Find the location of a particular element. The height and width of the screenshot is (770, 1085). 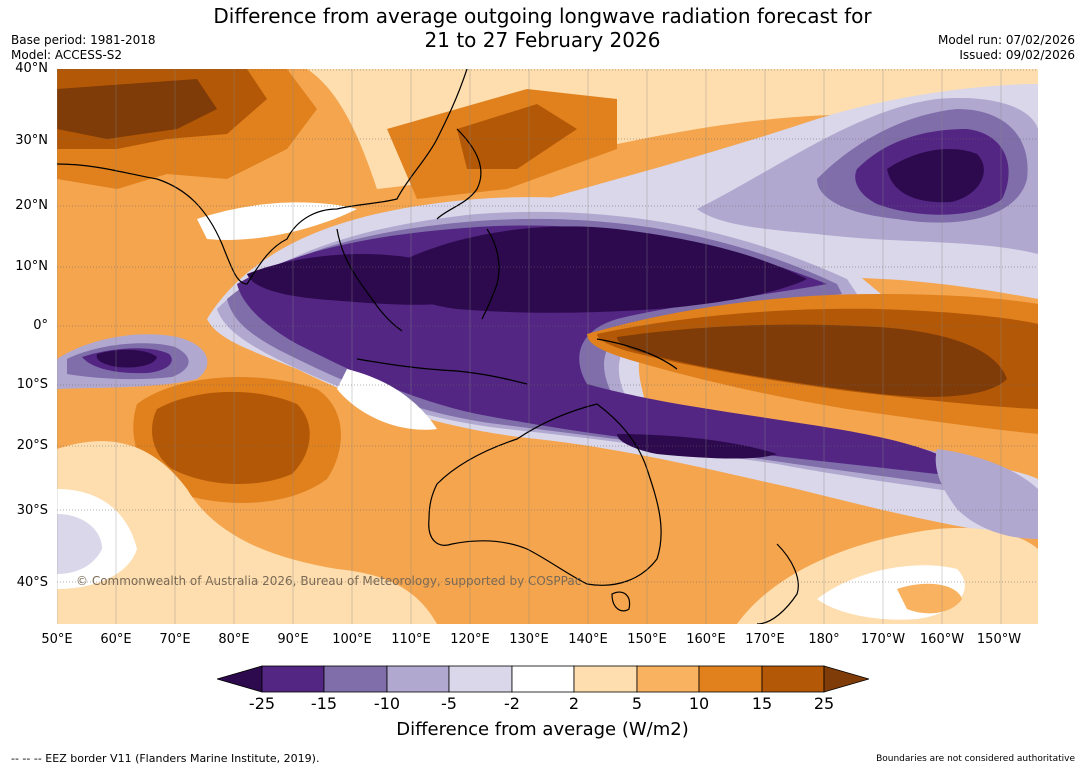

tasmania-coast is located at coordinates (621, 601).